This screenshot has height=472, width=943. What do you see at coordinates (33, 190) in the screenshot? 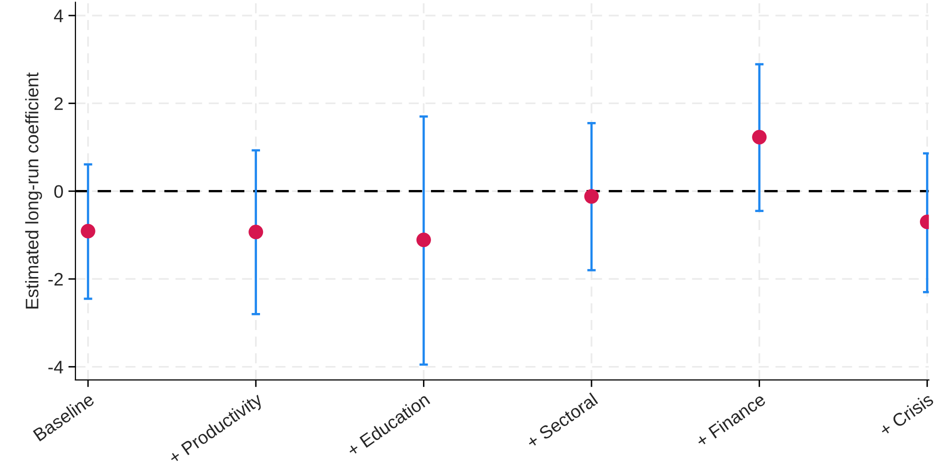
I see `y-axis-title: Estimated long-run coefficient` at bounding box center [33, 190].